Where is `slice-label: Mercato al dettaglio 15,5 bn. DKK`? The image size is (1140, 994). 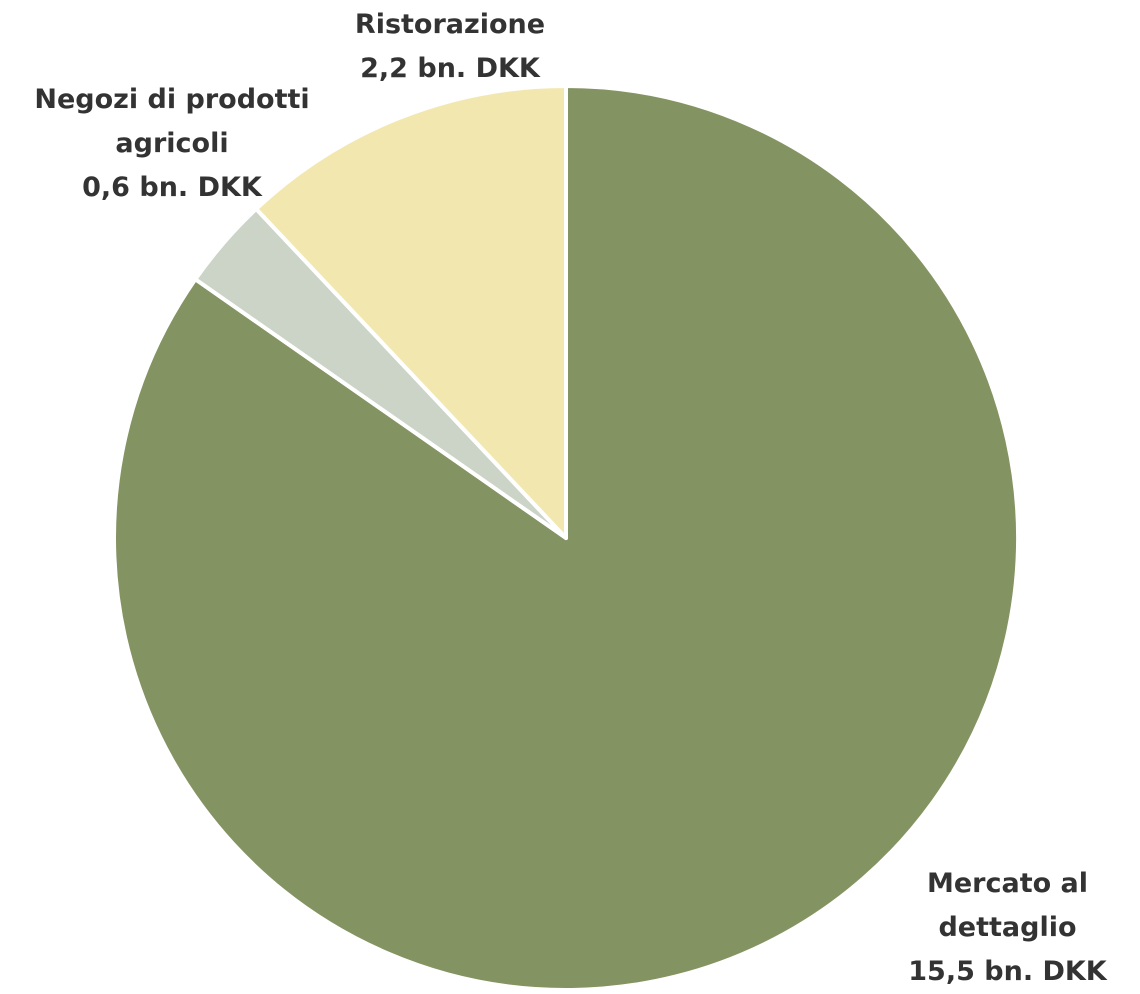 slice-label: Mercato al dettaglio 15,5 bn. DKK is located at coordinates (1007, 928).